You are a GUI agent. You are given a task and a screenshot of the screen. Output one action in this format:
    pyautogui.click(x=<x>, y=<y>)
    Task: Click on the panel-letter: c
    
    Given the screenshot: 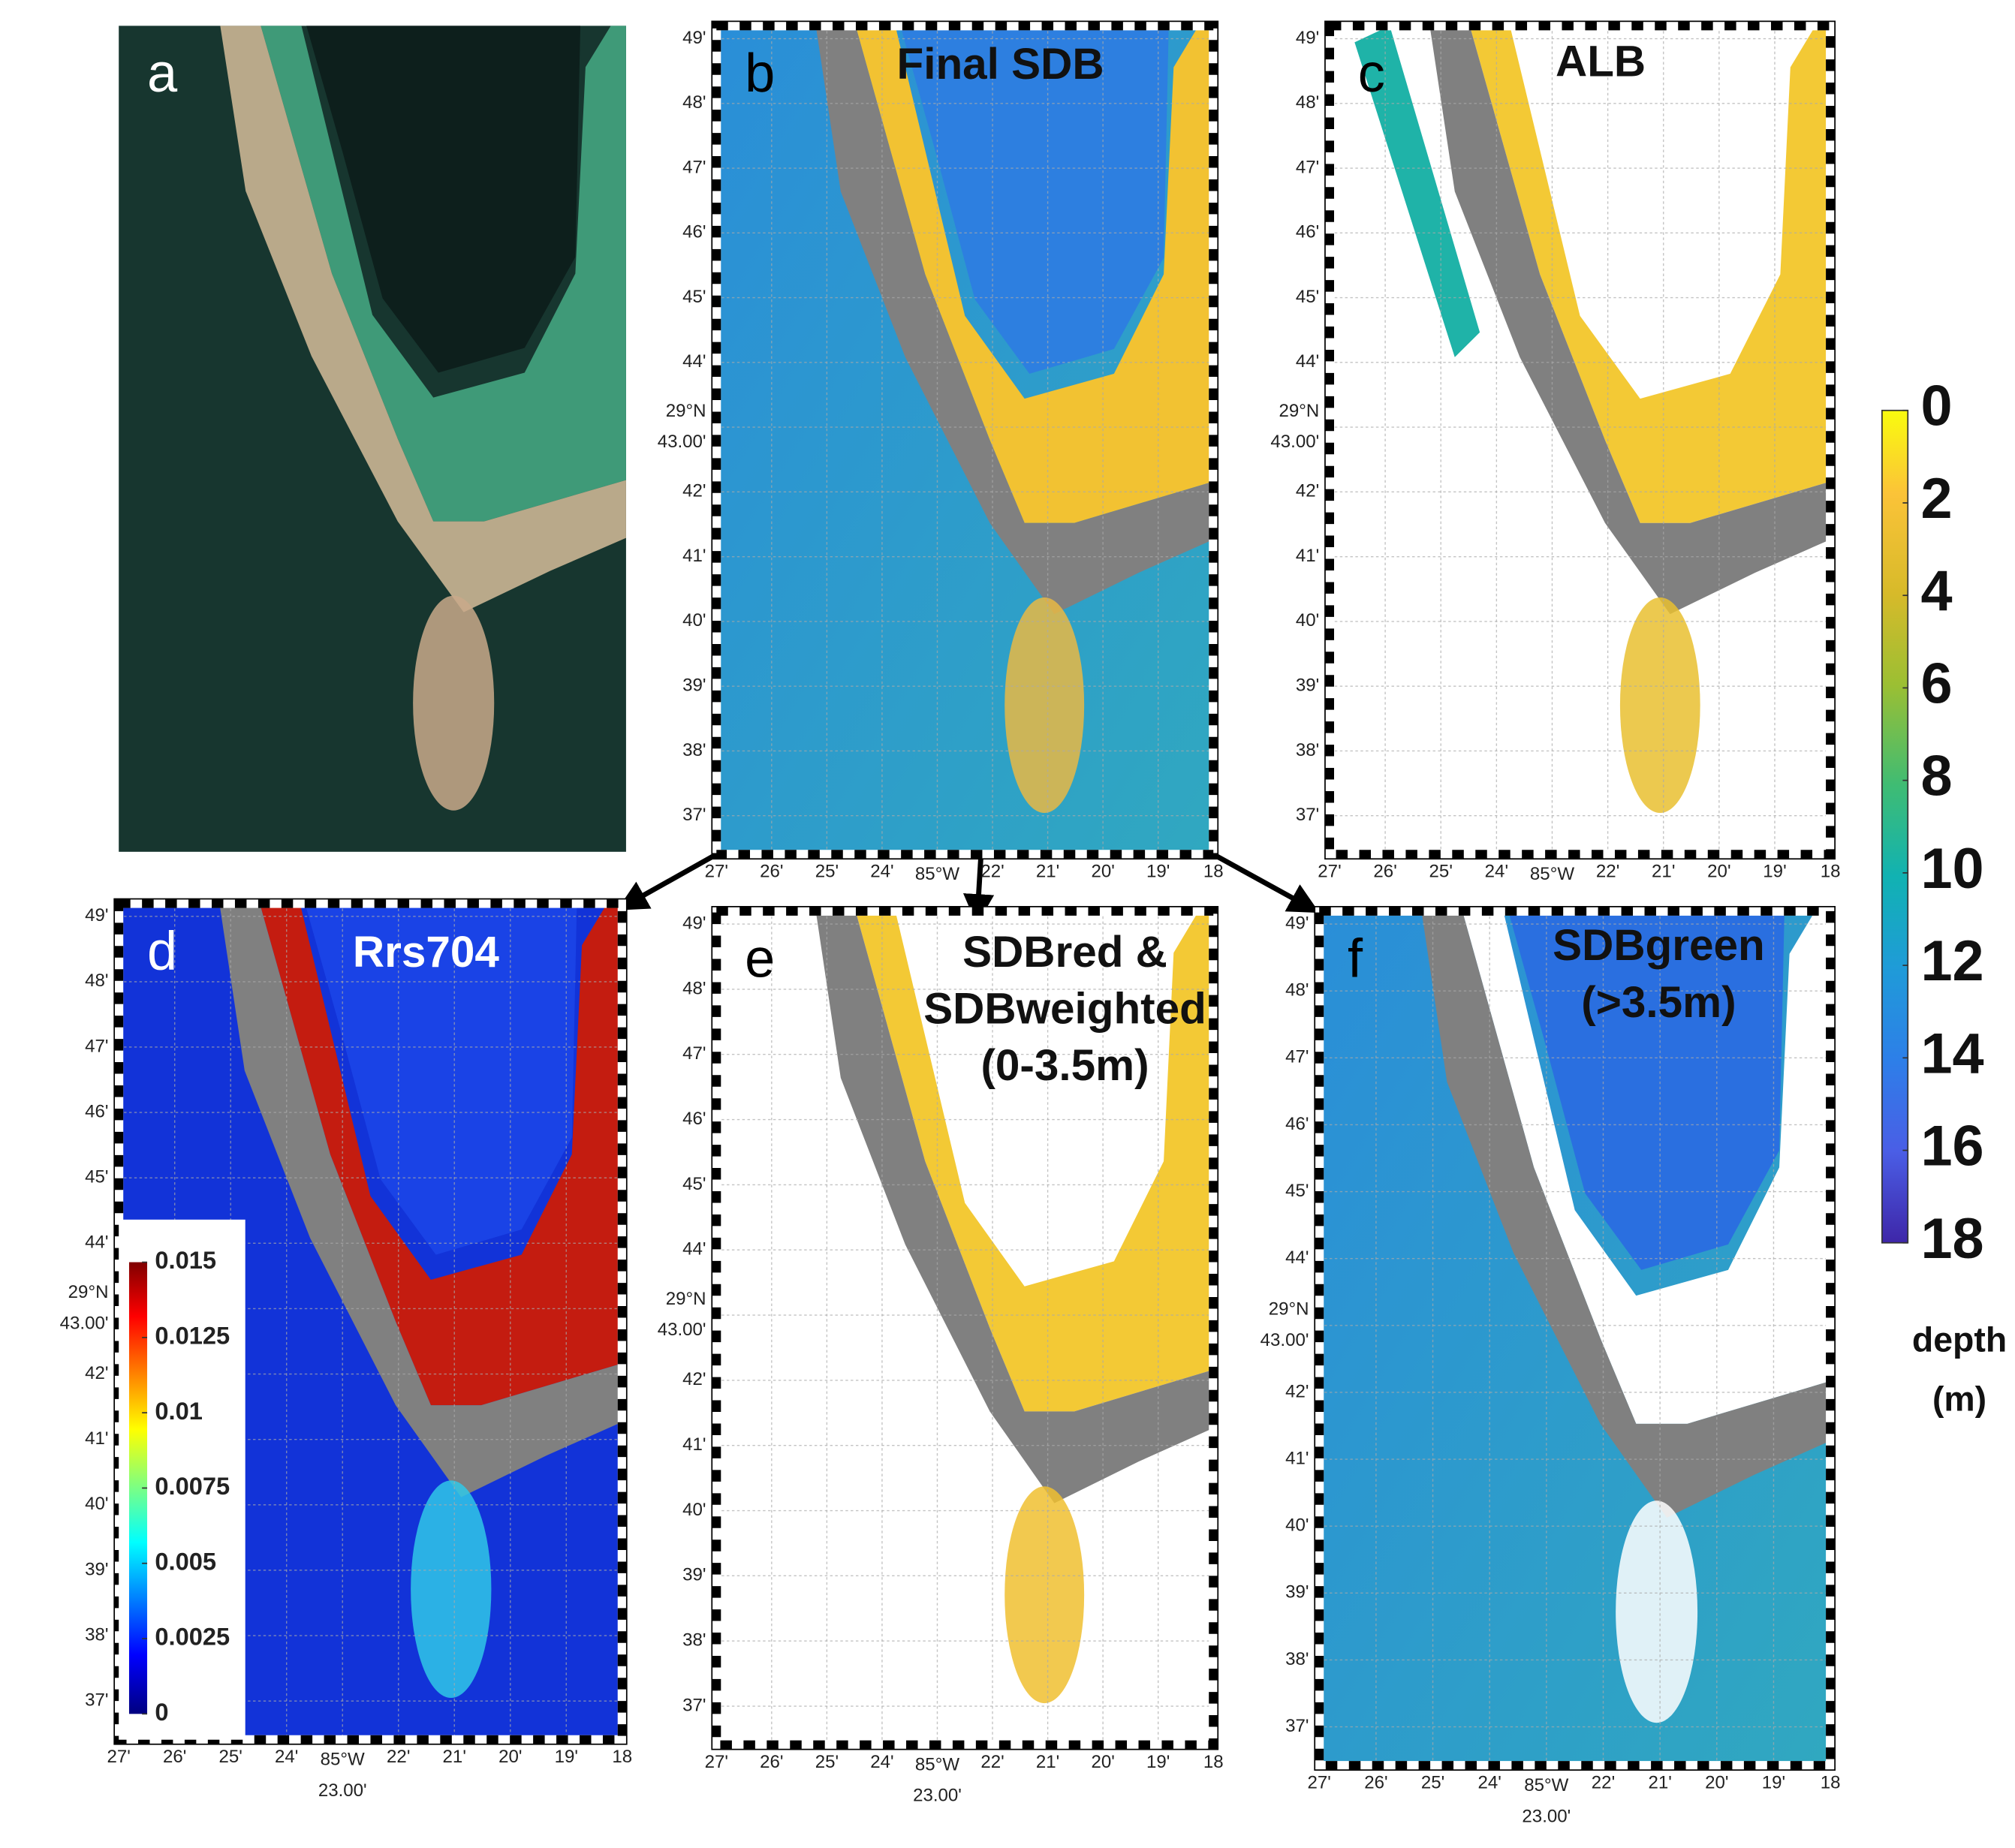 What is the action you would take?
    pyautogui.click(x=1371, y=74)
    